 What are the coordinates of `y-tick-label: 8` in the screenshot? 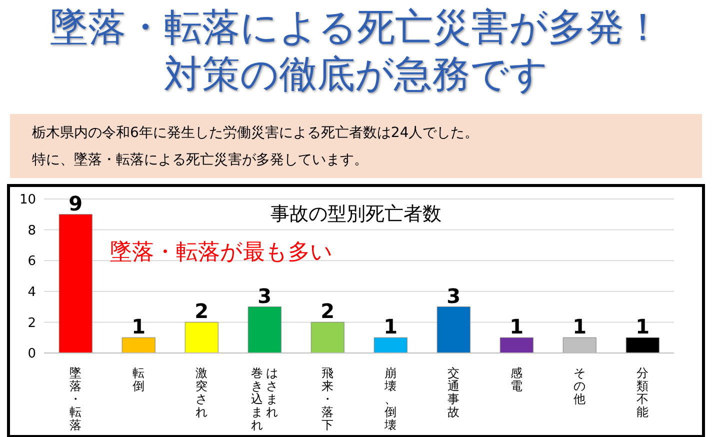 It's located at (32, 230).